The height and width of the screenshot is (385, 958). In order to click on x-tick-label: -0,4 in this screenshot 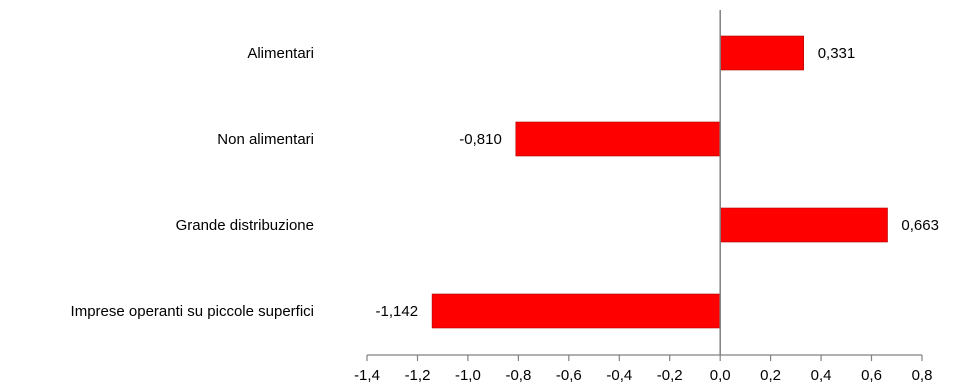, I will do `click(619, 375)`.